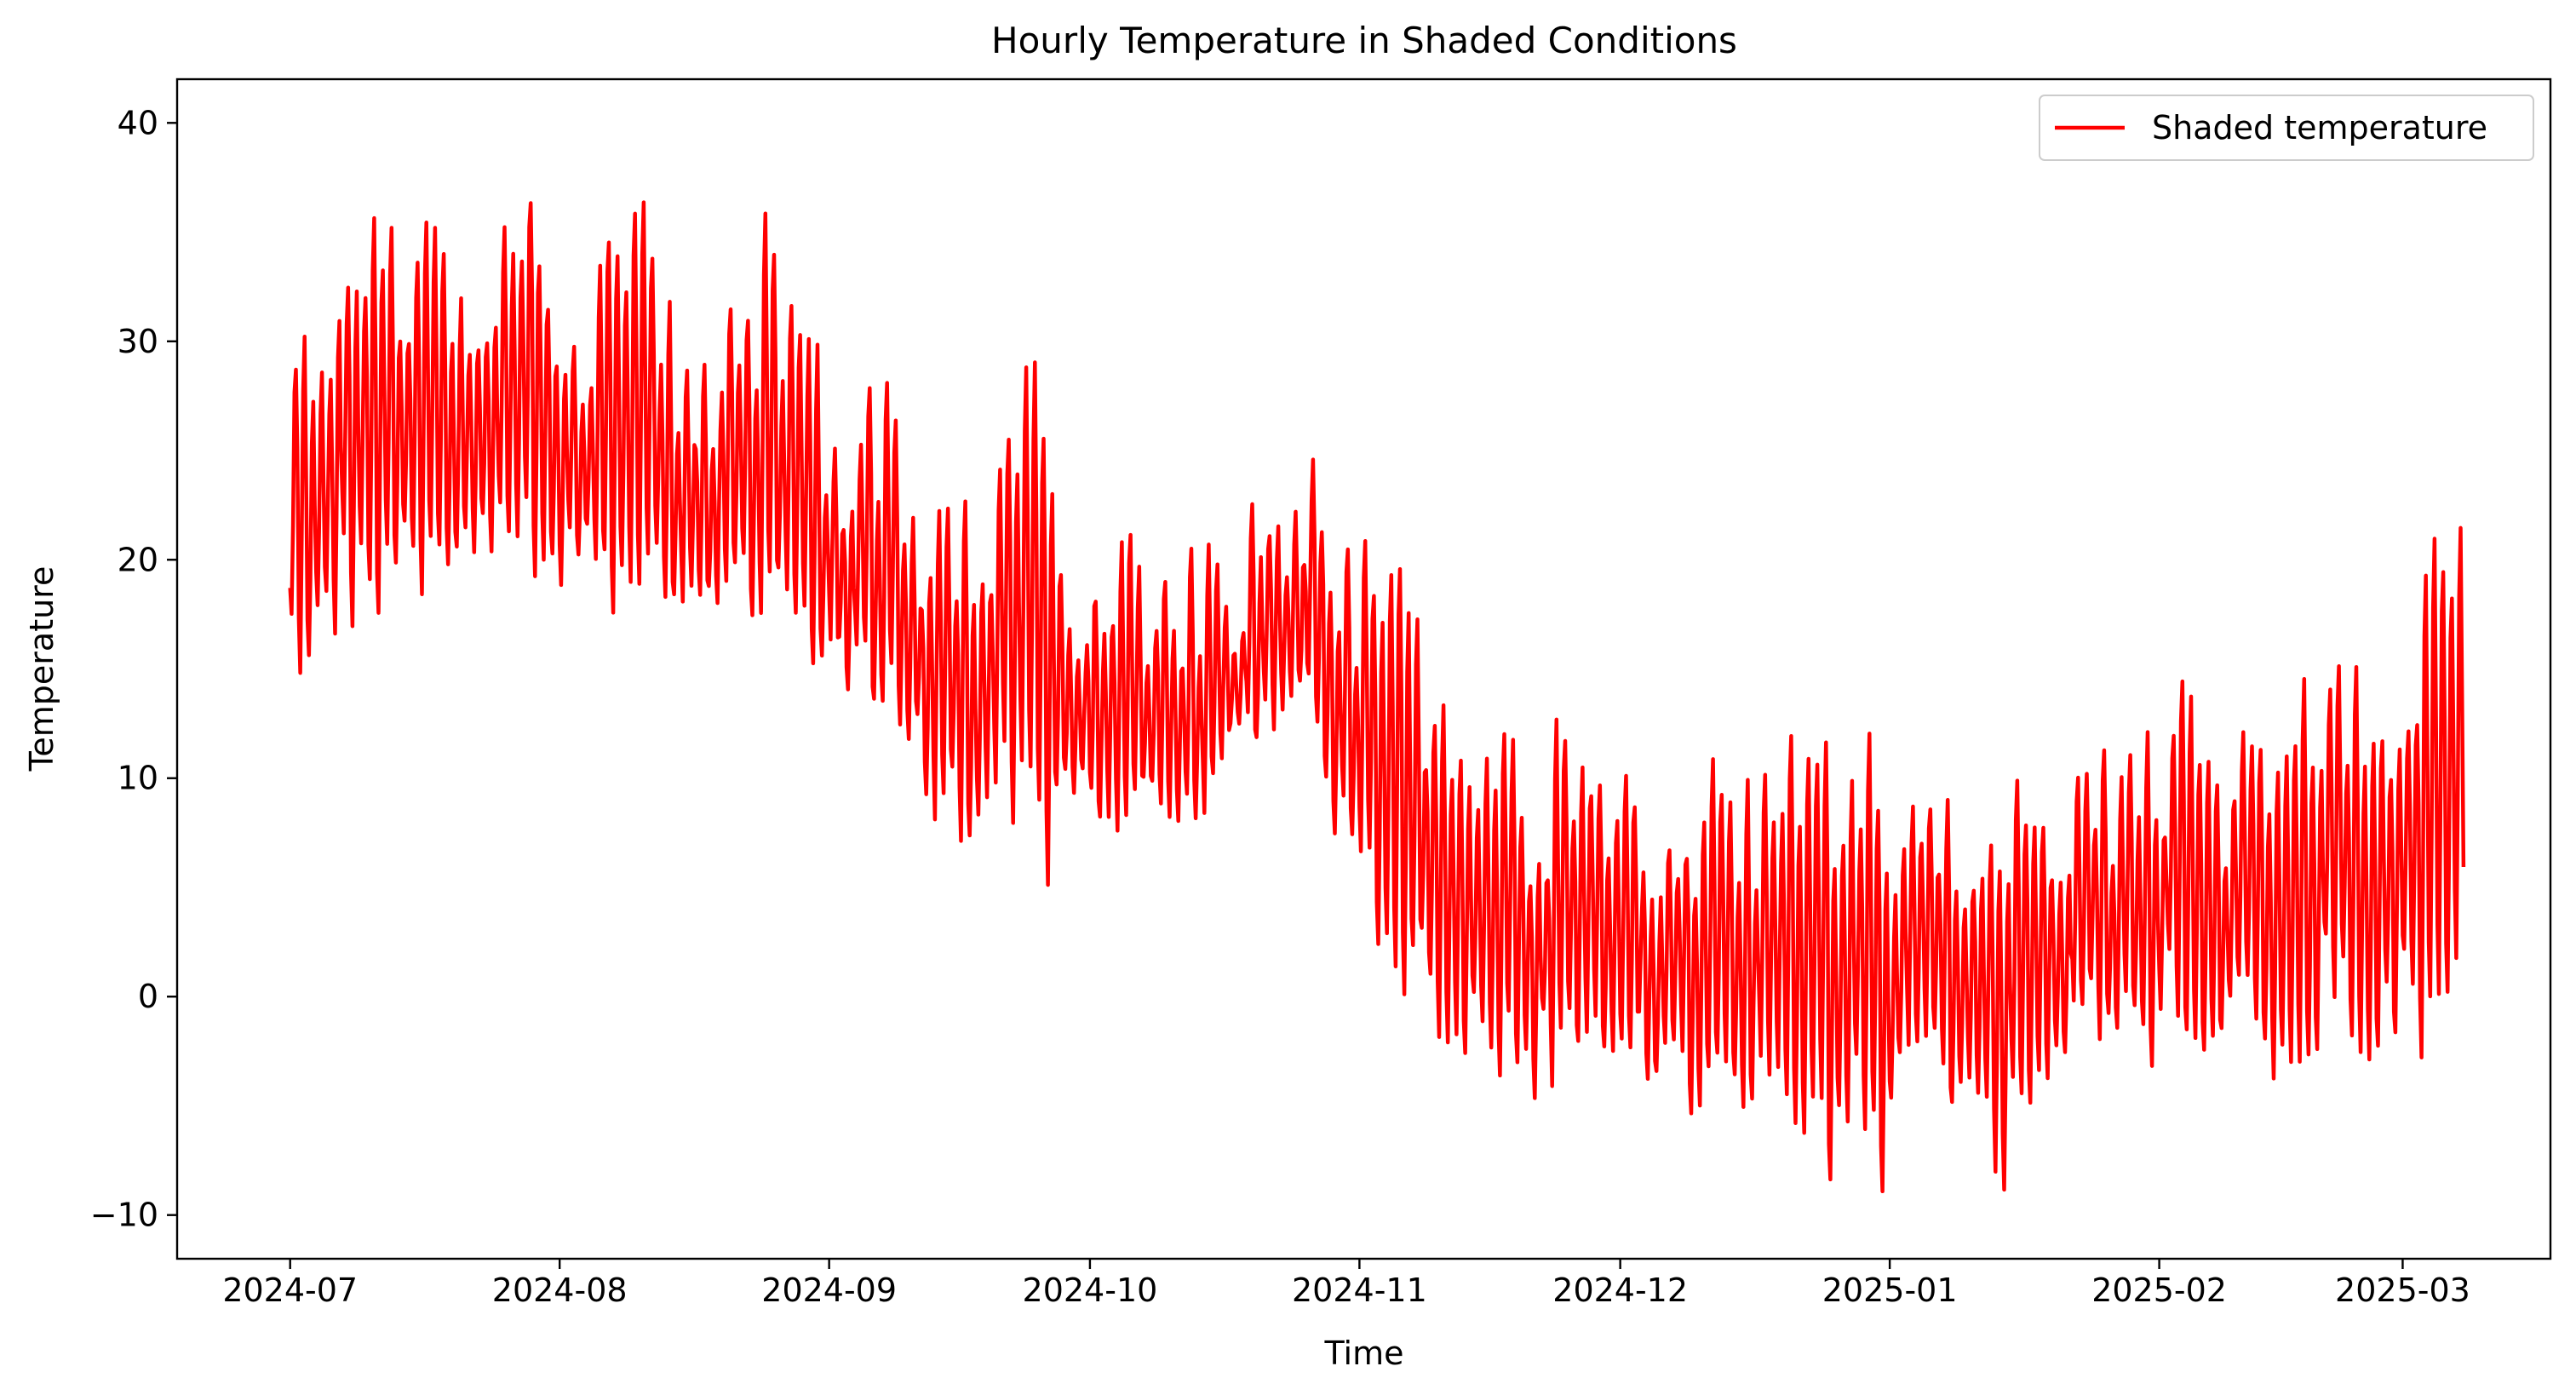  Describe the element at coordinates (1364, 40) in the screenshot. I see `chart-title: Hourly Temperature in Shaded Conditions` at that location.